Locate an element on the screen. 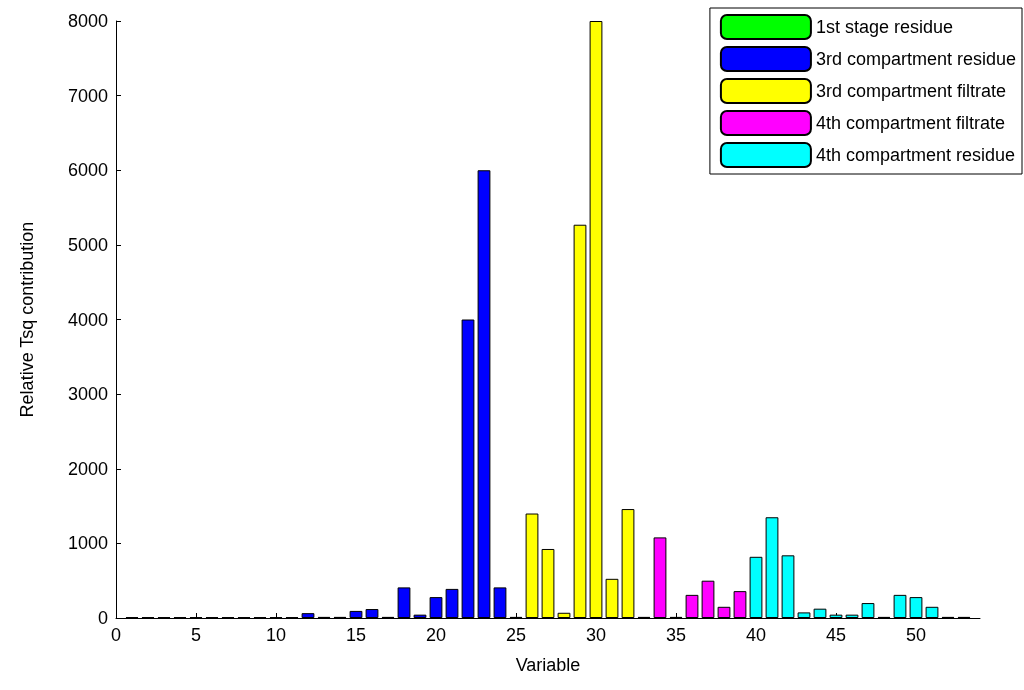 This screenshot has height=690, width=1024. x-tick-label: 5 is located at coordinates (196, 635).